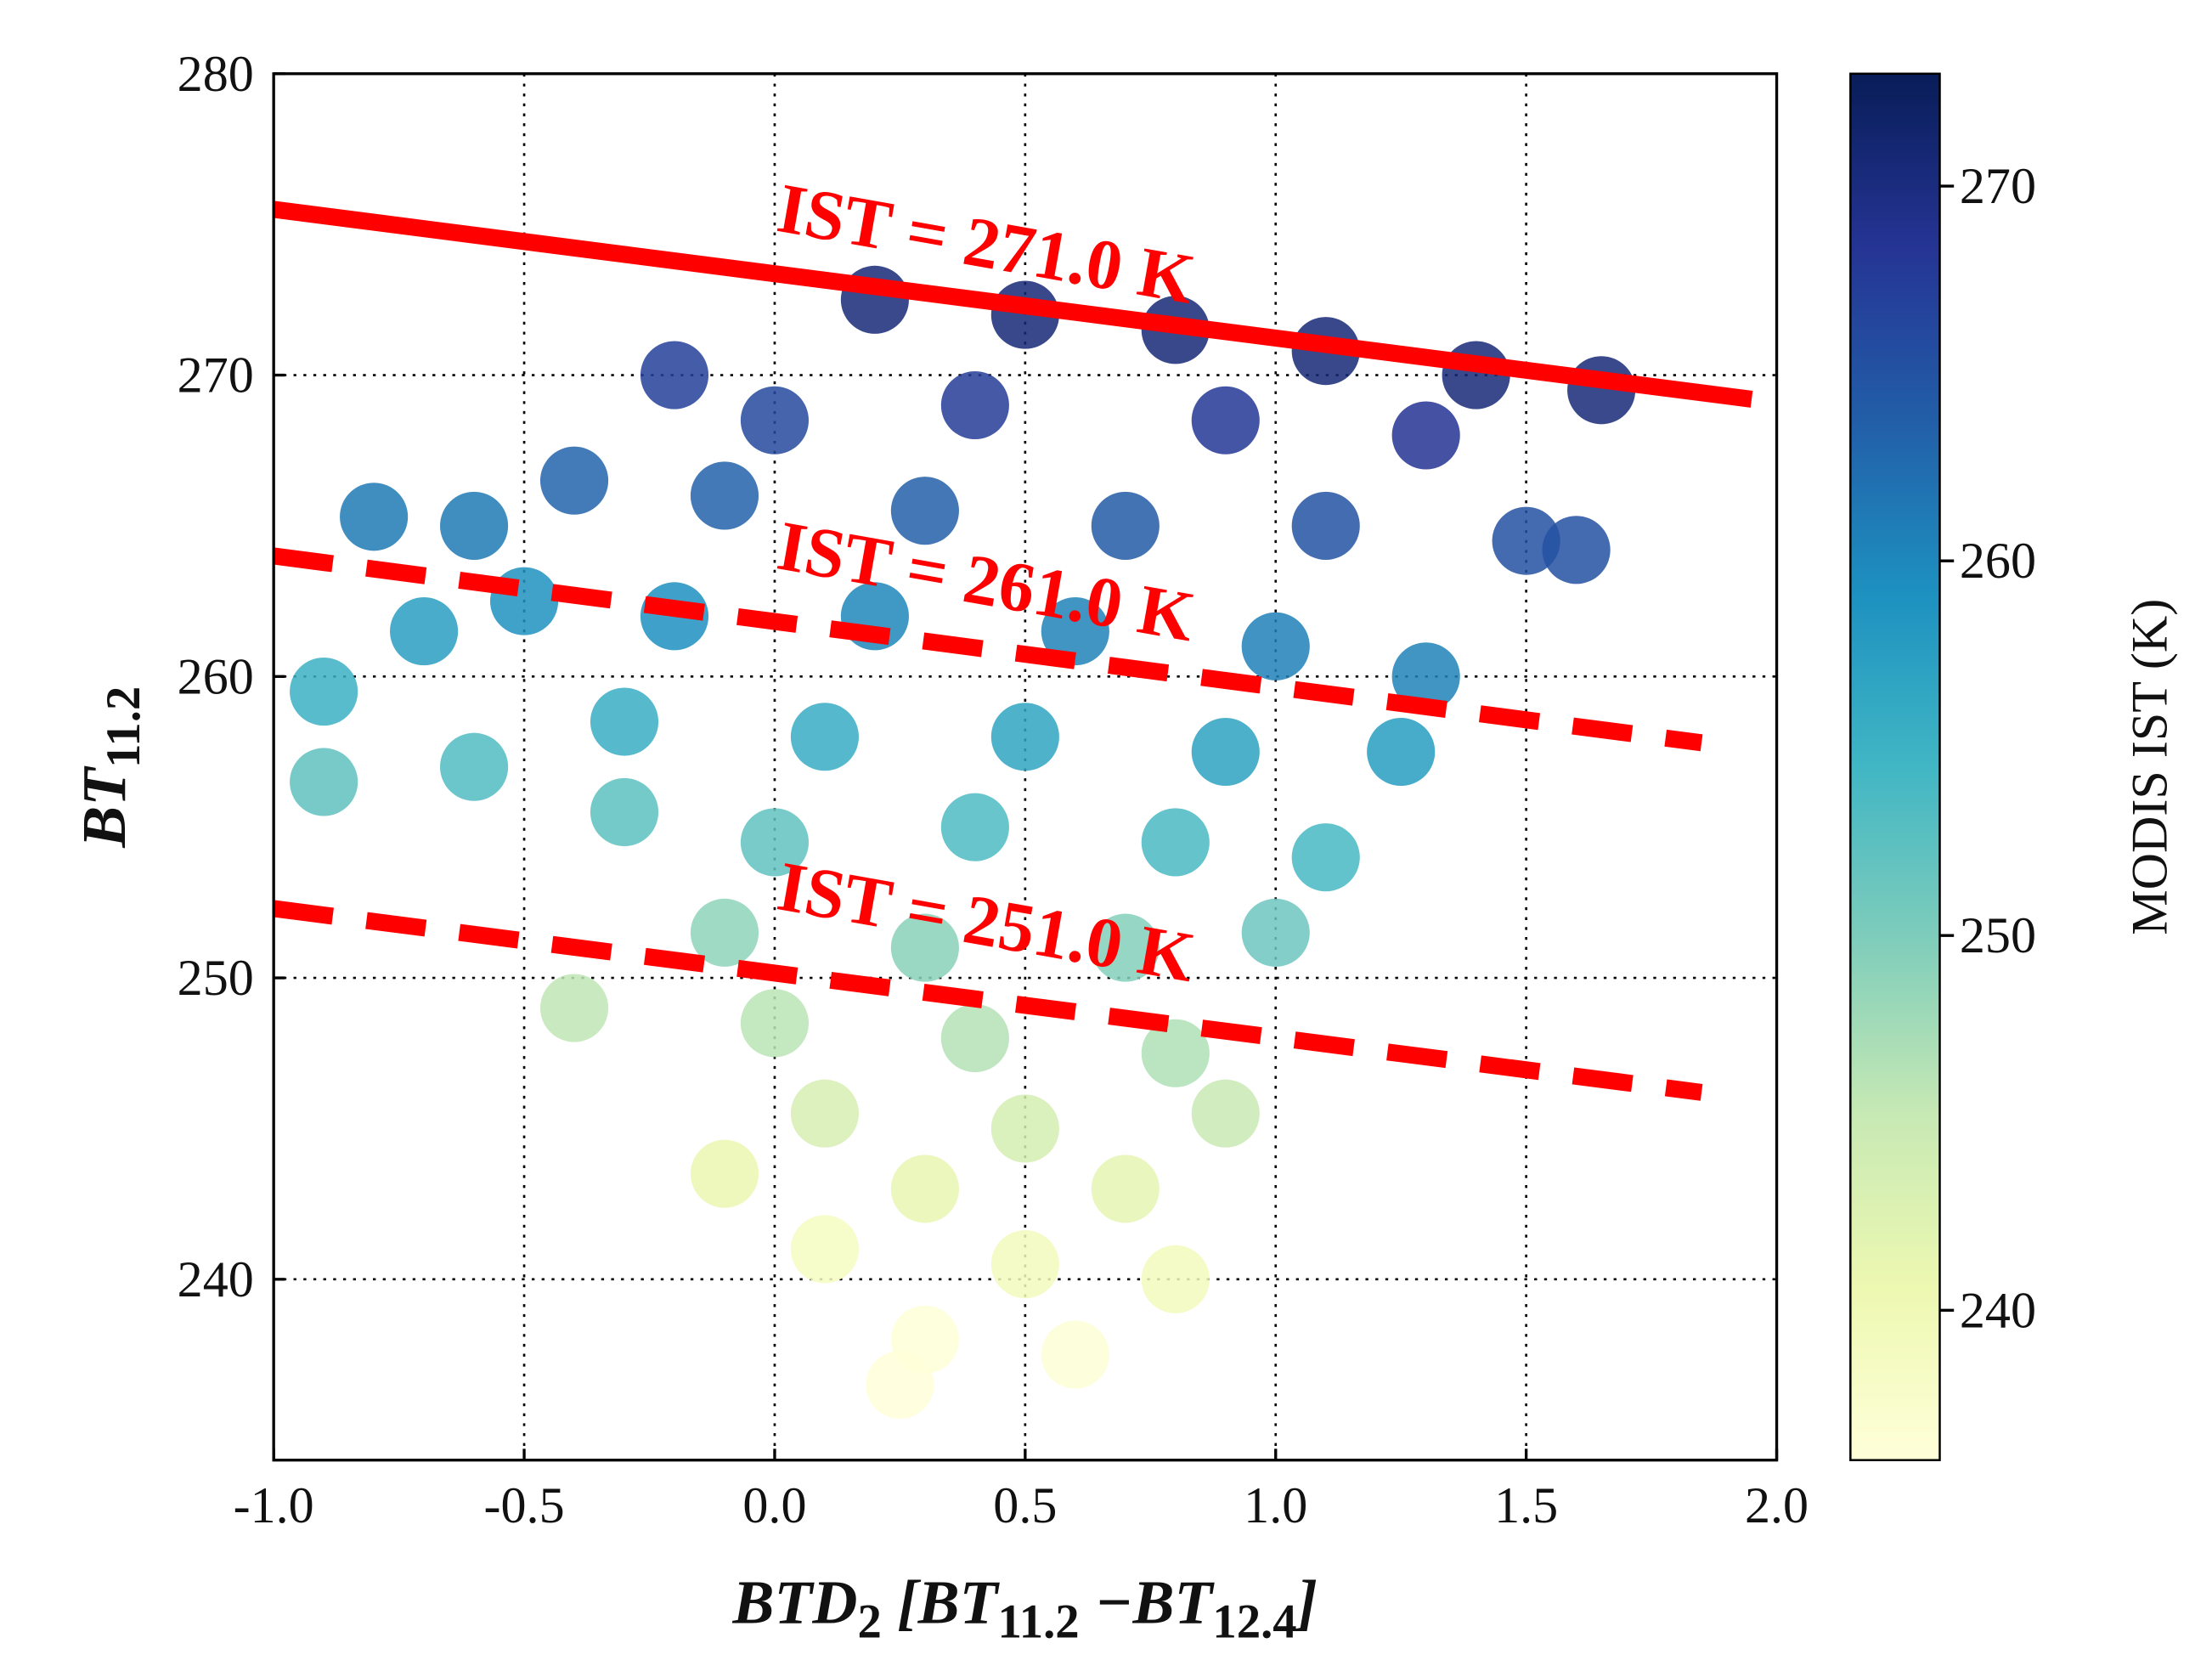  Describe the element at coordinates (1254, 1622) in the screenshot. I see `x-axis-label-part: 12.4` at that location.